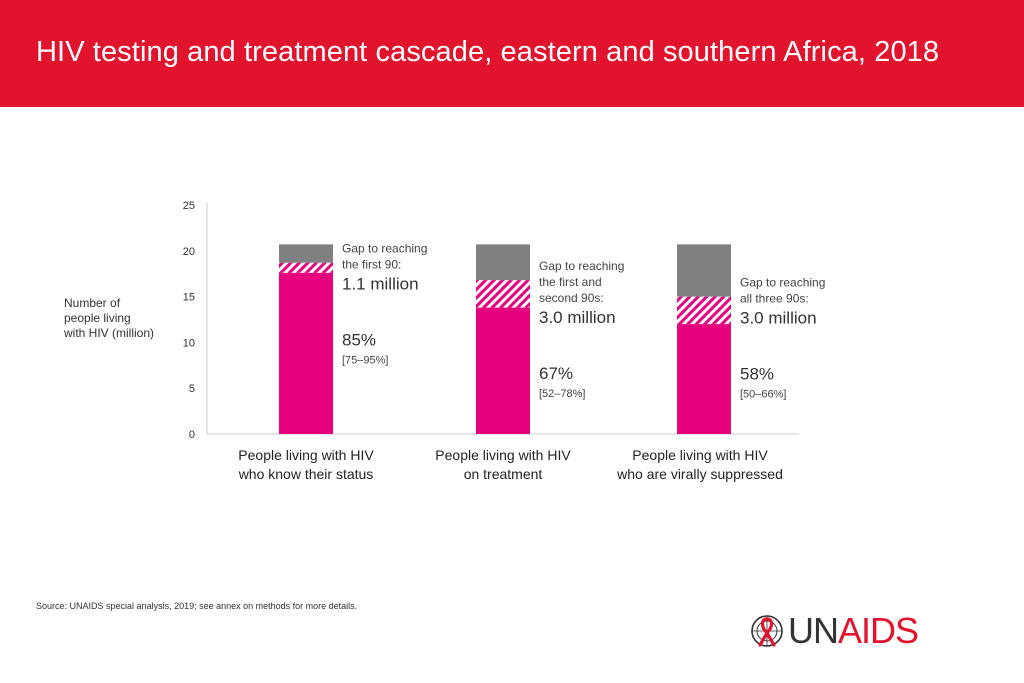  I want to click on percent-label: 58%, so click(757, 374).